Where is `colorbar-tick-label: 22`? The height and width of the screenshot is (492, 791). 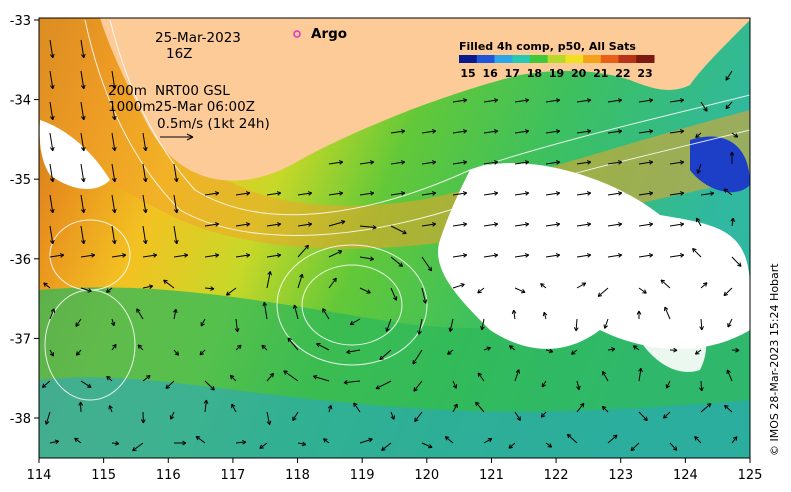 colorbar-tick-label: 22 is located at coordinates (622, 73).